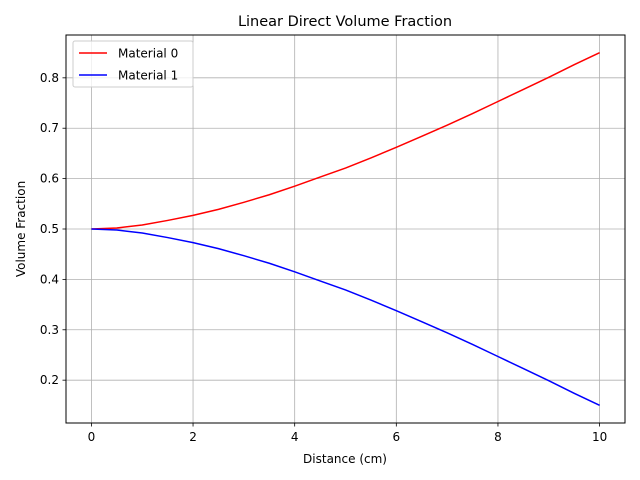 Image resolution: width=640 pixels, height=480 pixels. I want to click on y-tick-label-0: 0.2, so click(49, 380).